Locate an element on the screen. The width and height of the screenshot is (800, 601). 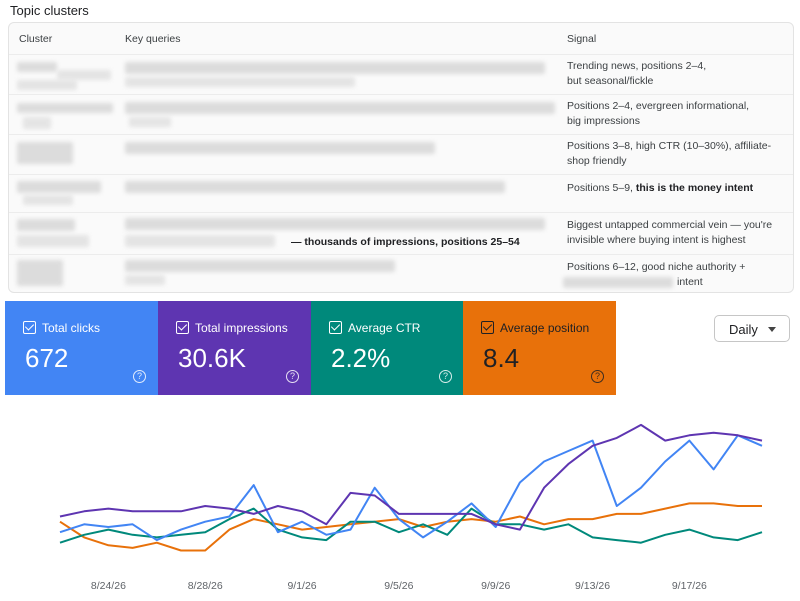
signal-emphasis: this is the money intent is located at coordinates (694, 188).